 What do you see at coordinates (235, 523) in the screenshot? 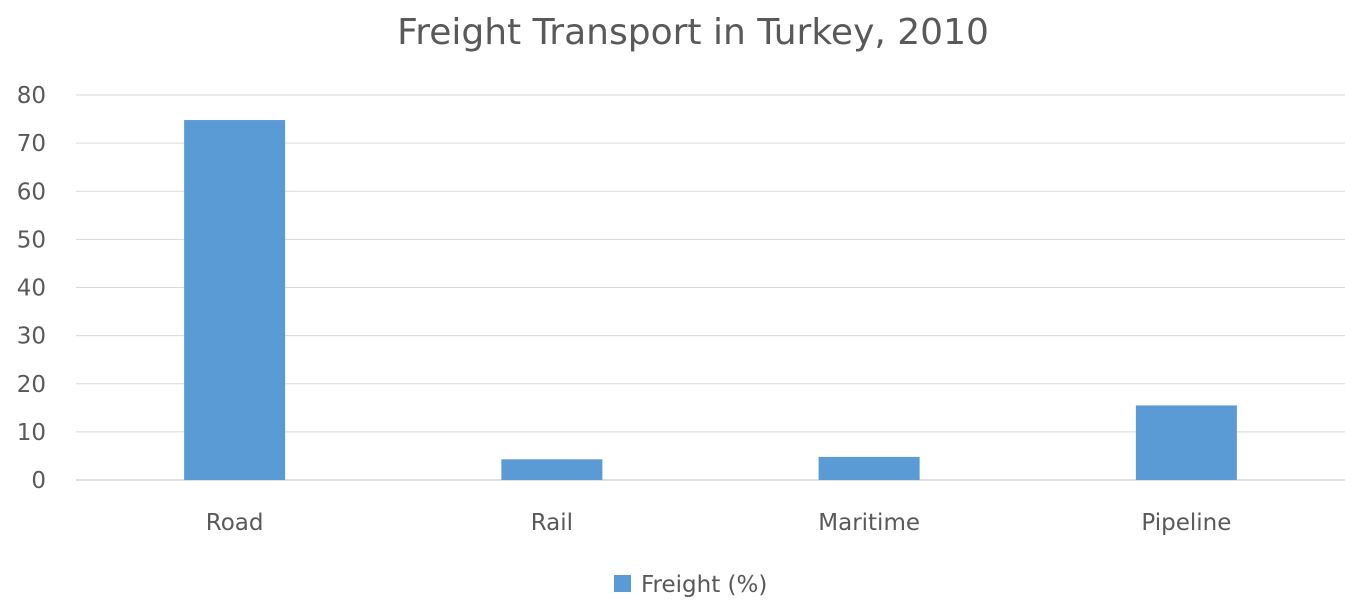
I see `x-tick-label: Road` at bounding box center [235, 523].